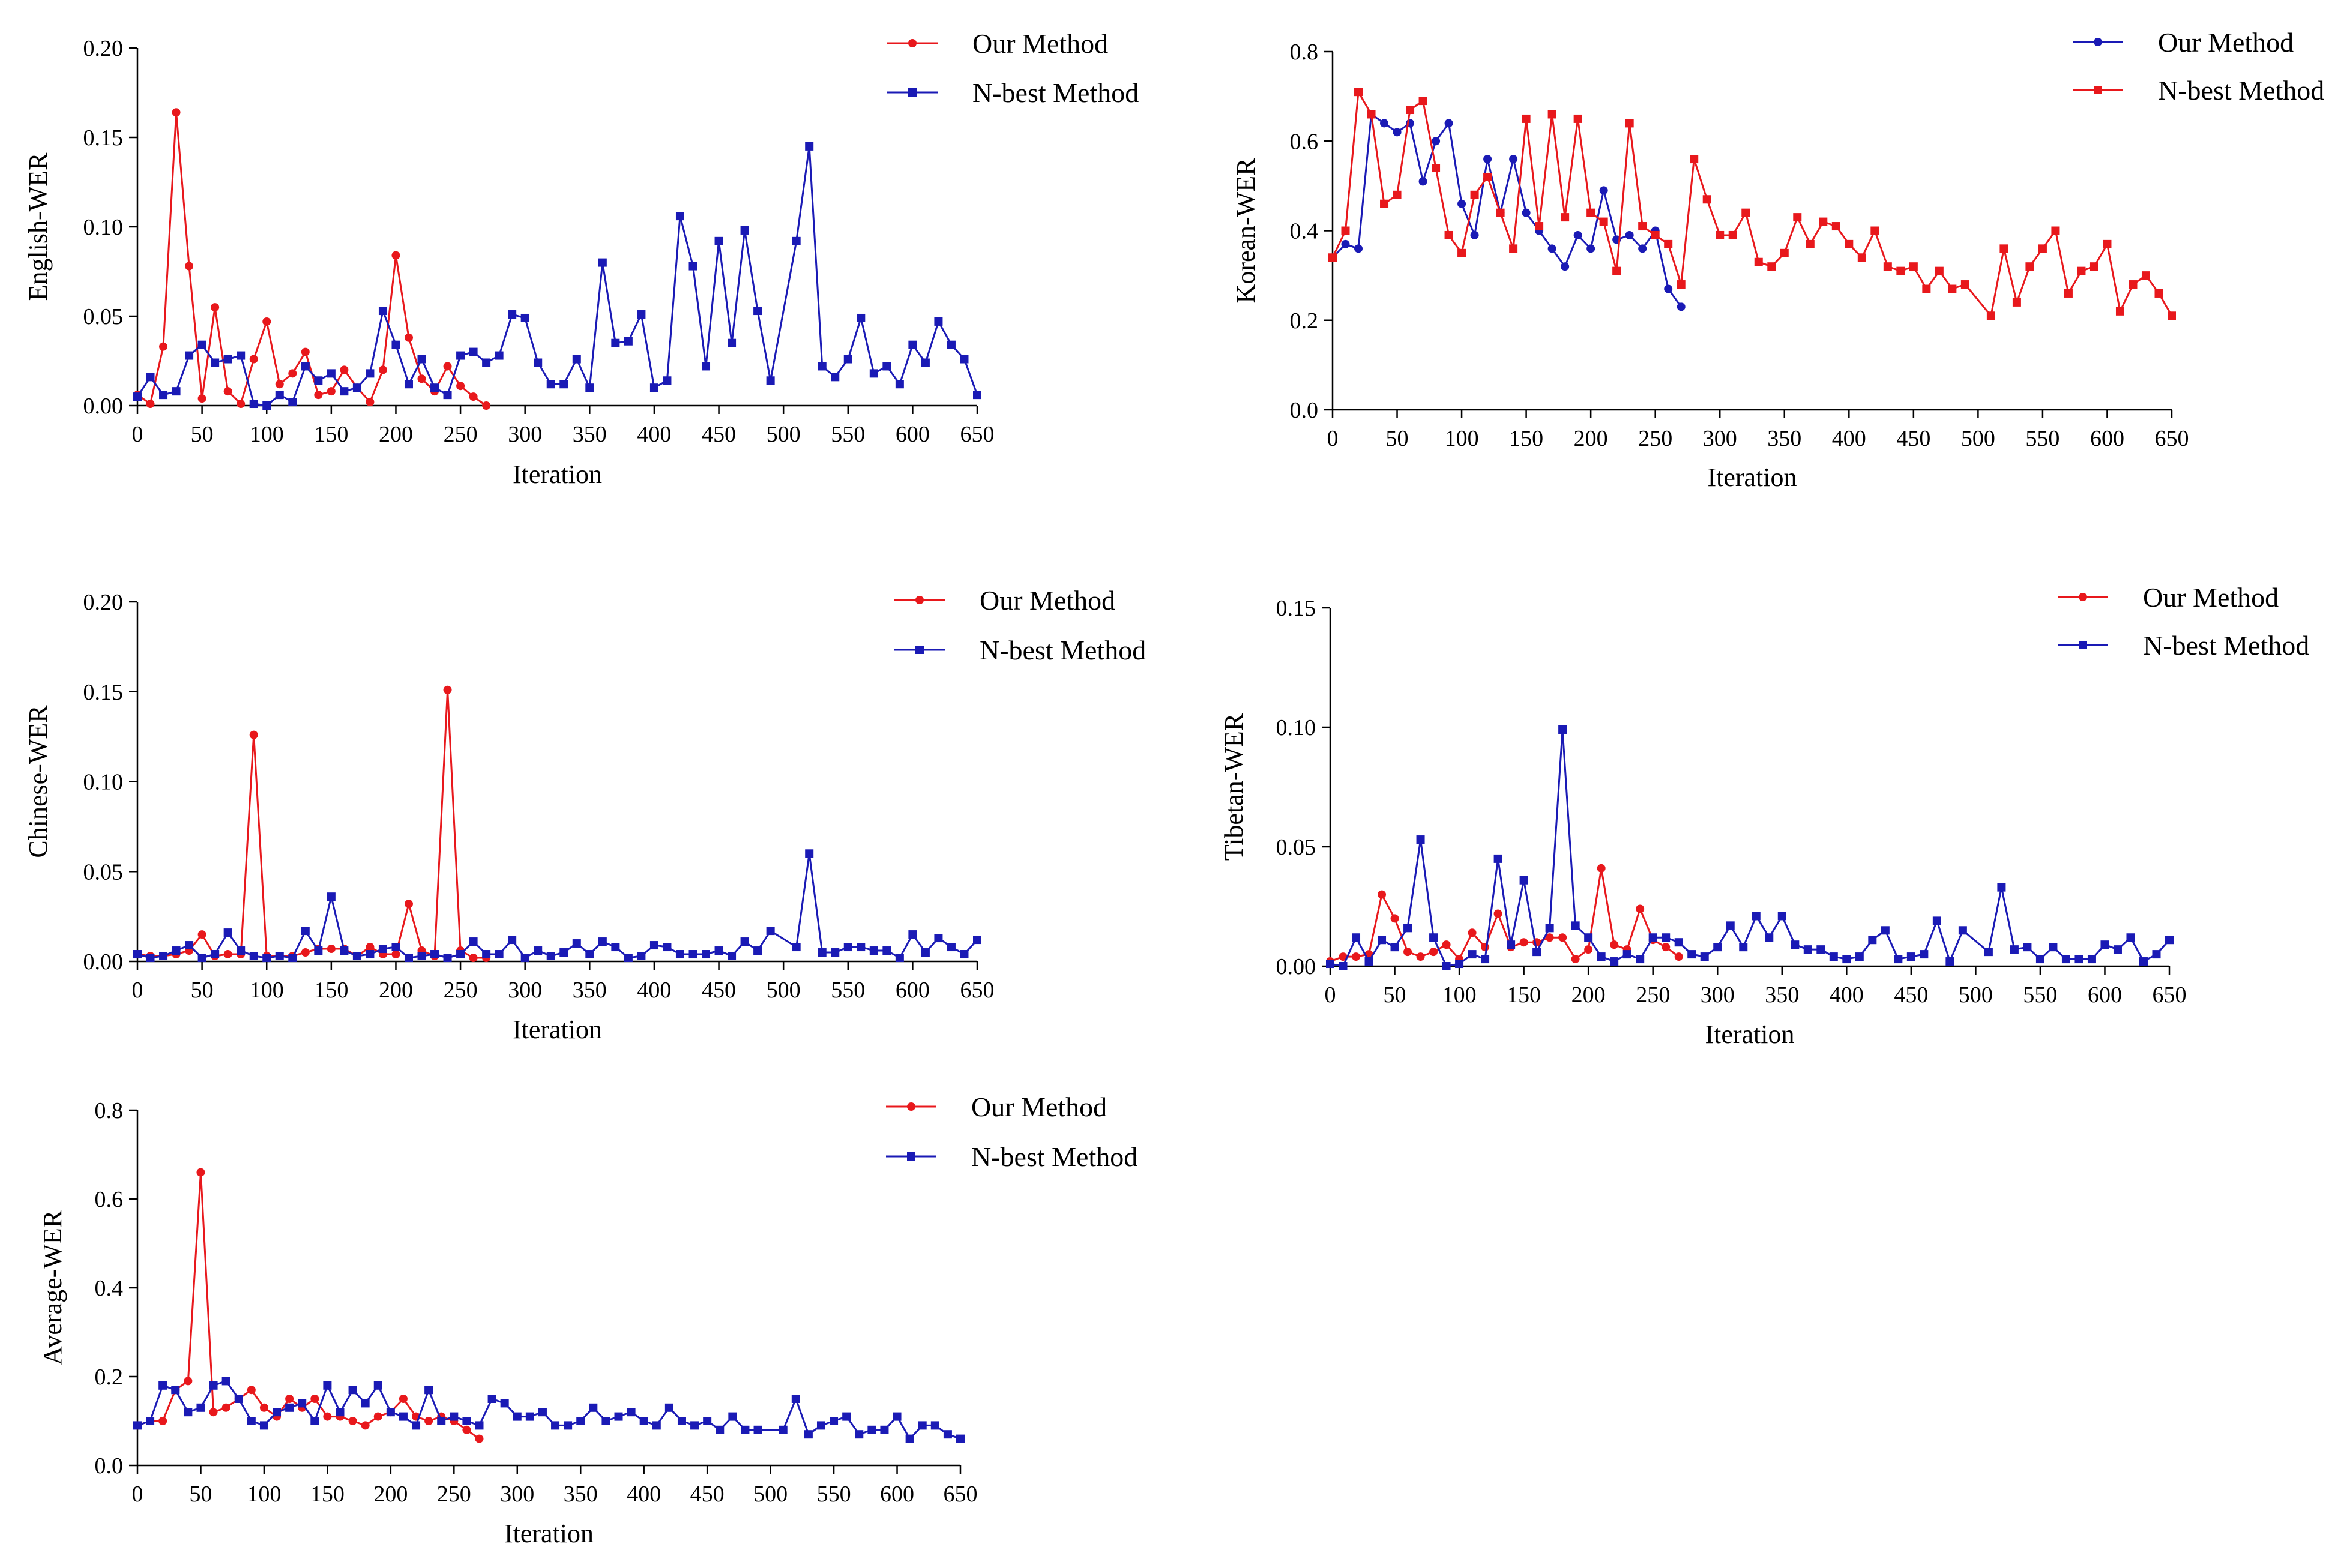 This screenshot has height=1568, width=2332. Describe the element at coordinates (2105, 995) in the screenshot. I see `x-tick-label: 600` at that location.